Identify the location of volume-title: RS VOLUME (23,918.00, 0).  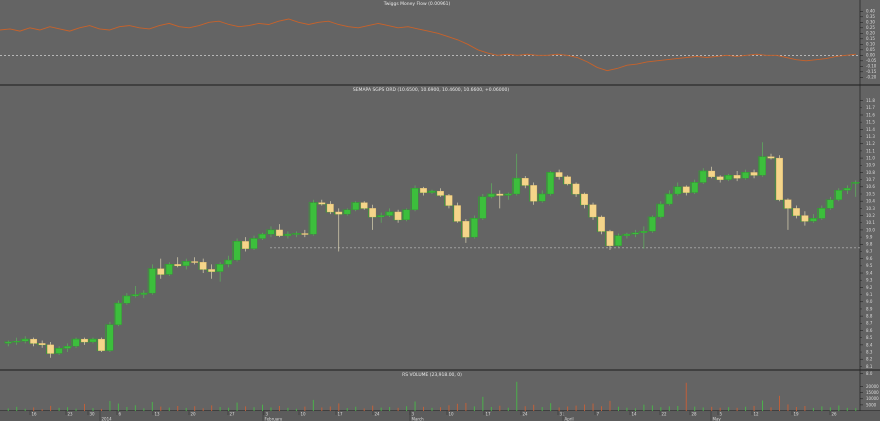
(432, 375).